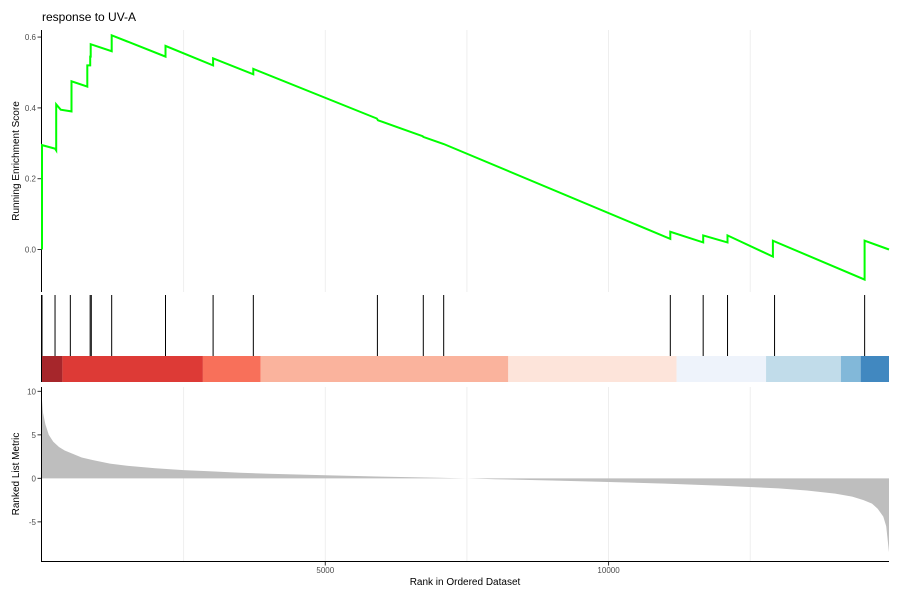 The width and height of the screenshot is (900, 600). Describe the element at coordinates (33, 522) in the screenshot. I see `ranked-y-tick-label: -5` at that location.